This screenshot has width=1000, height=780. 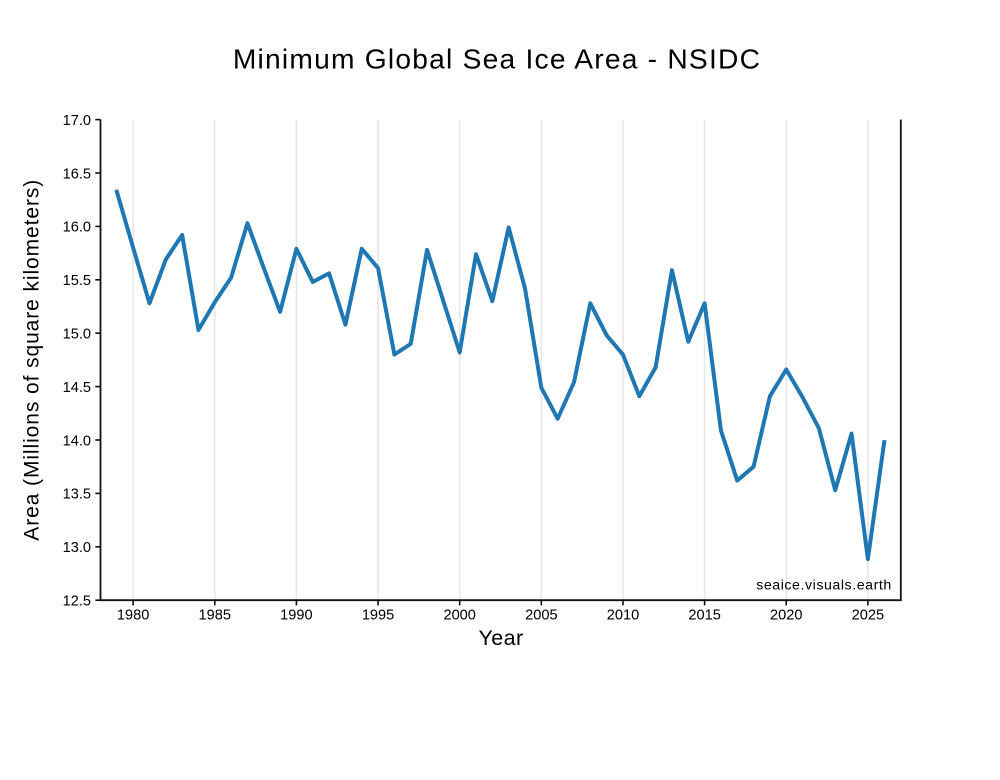 I want to click on svg-text: 17.0, so click(x=77, y=121).